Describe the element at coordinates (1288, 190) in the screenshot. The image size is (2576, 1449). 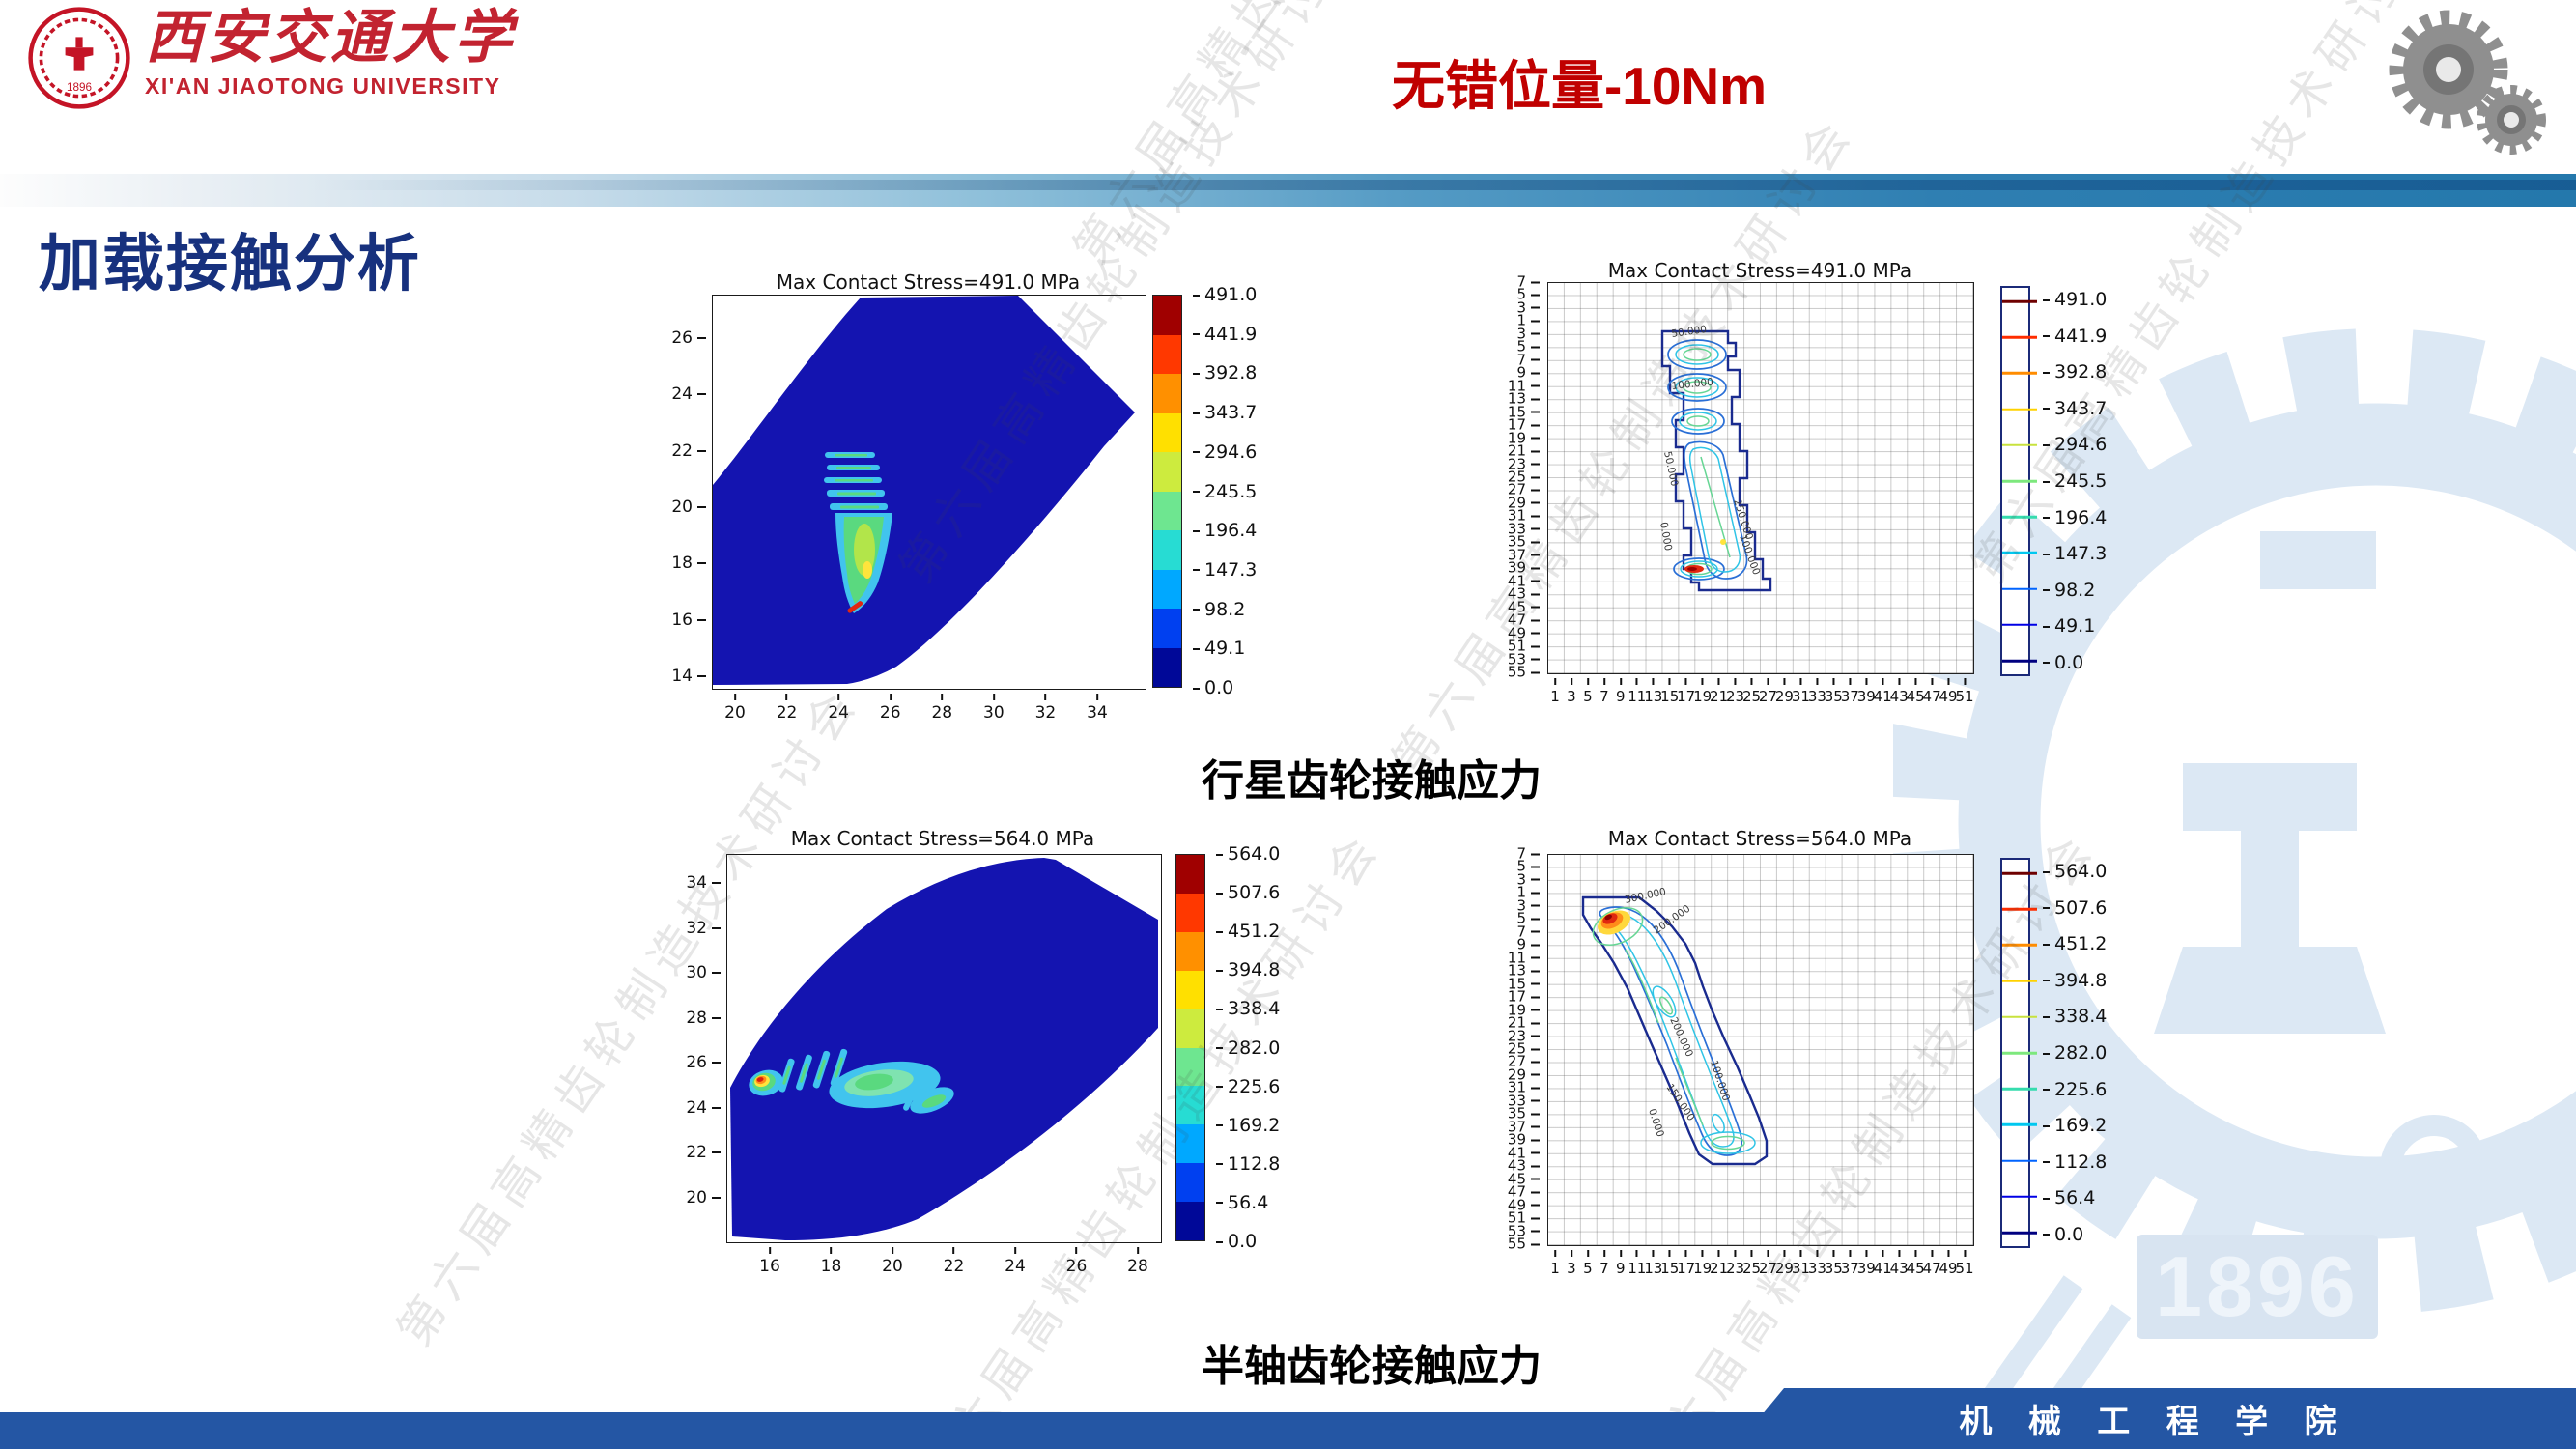
I see `header-divider-band` at that location.